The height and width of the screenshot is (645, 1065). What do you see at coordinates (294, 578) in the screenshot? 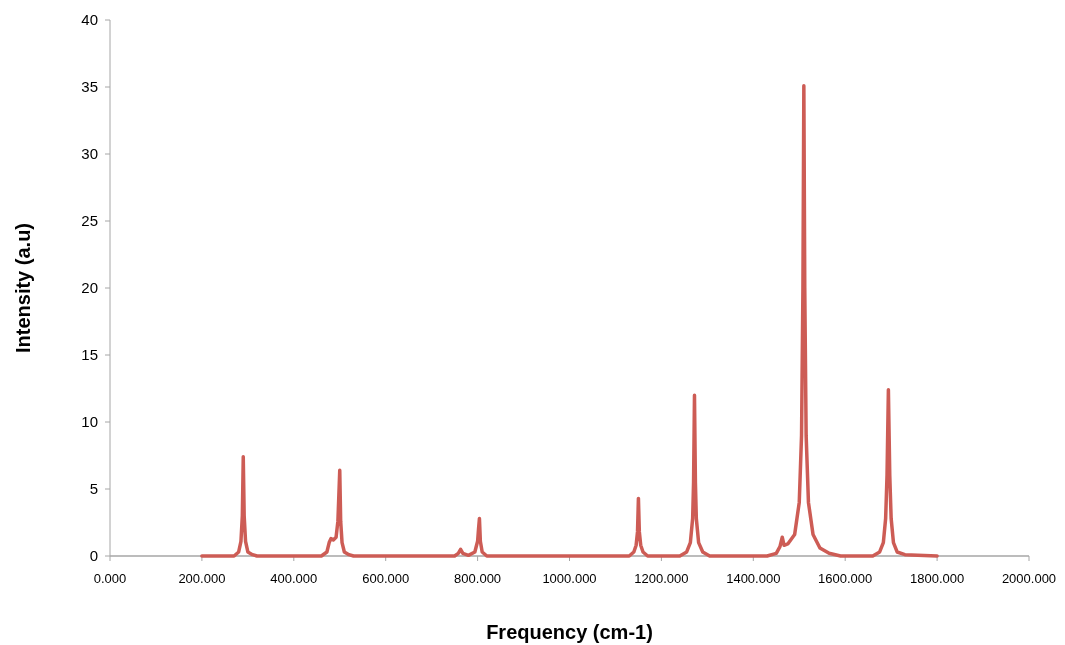
I see `x-tick-label: 400.000` at bounding box center [294, 578].